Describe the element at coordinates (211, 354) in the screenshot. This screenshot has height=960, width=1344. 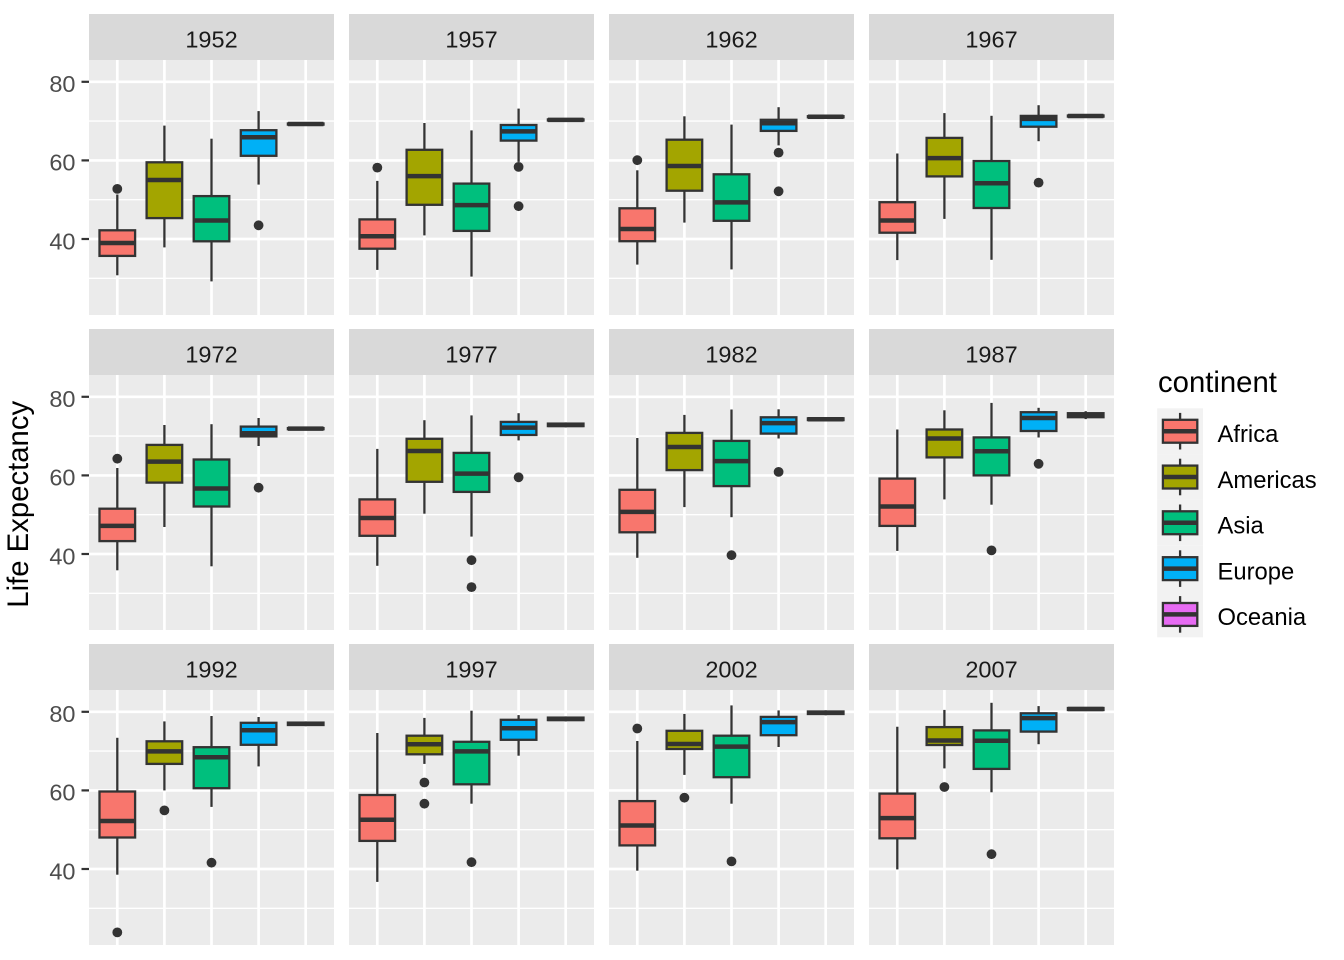
I see `svg-text: 1972` at that location.